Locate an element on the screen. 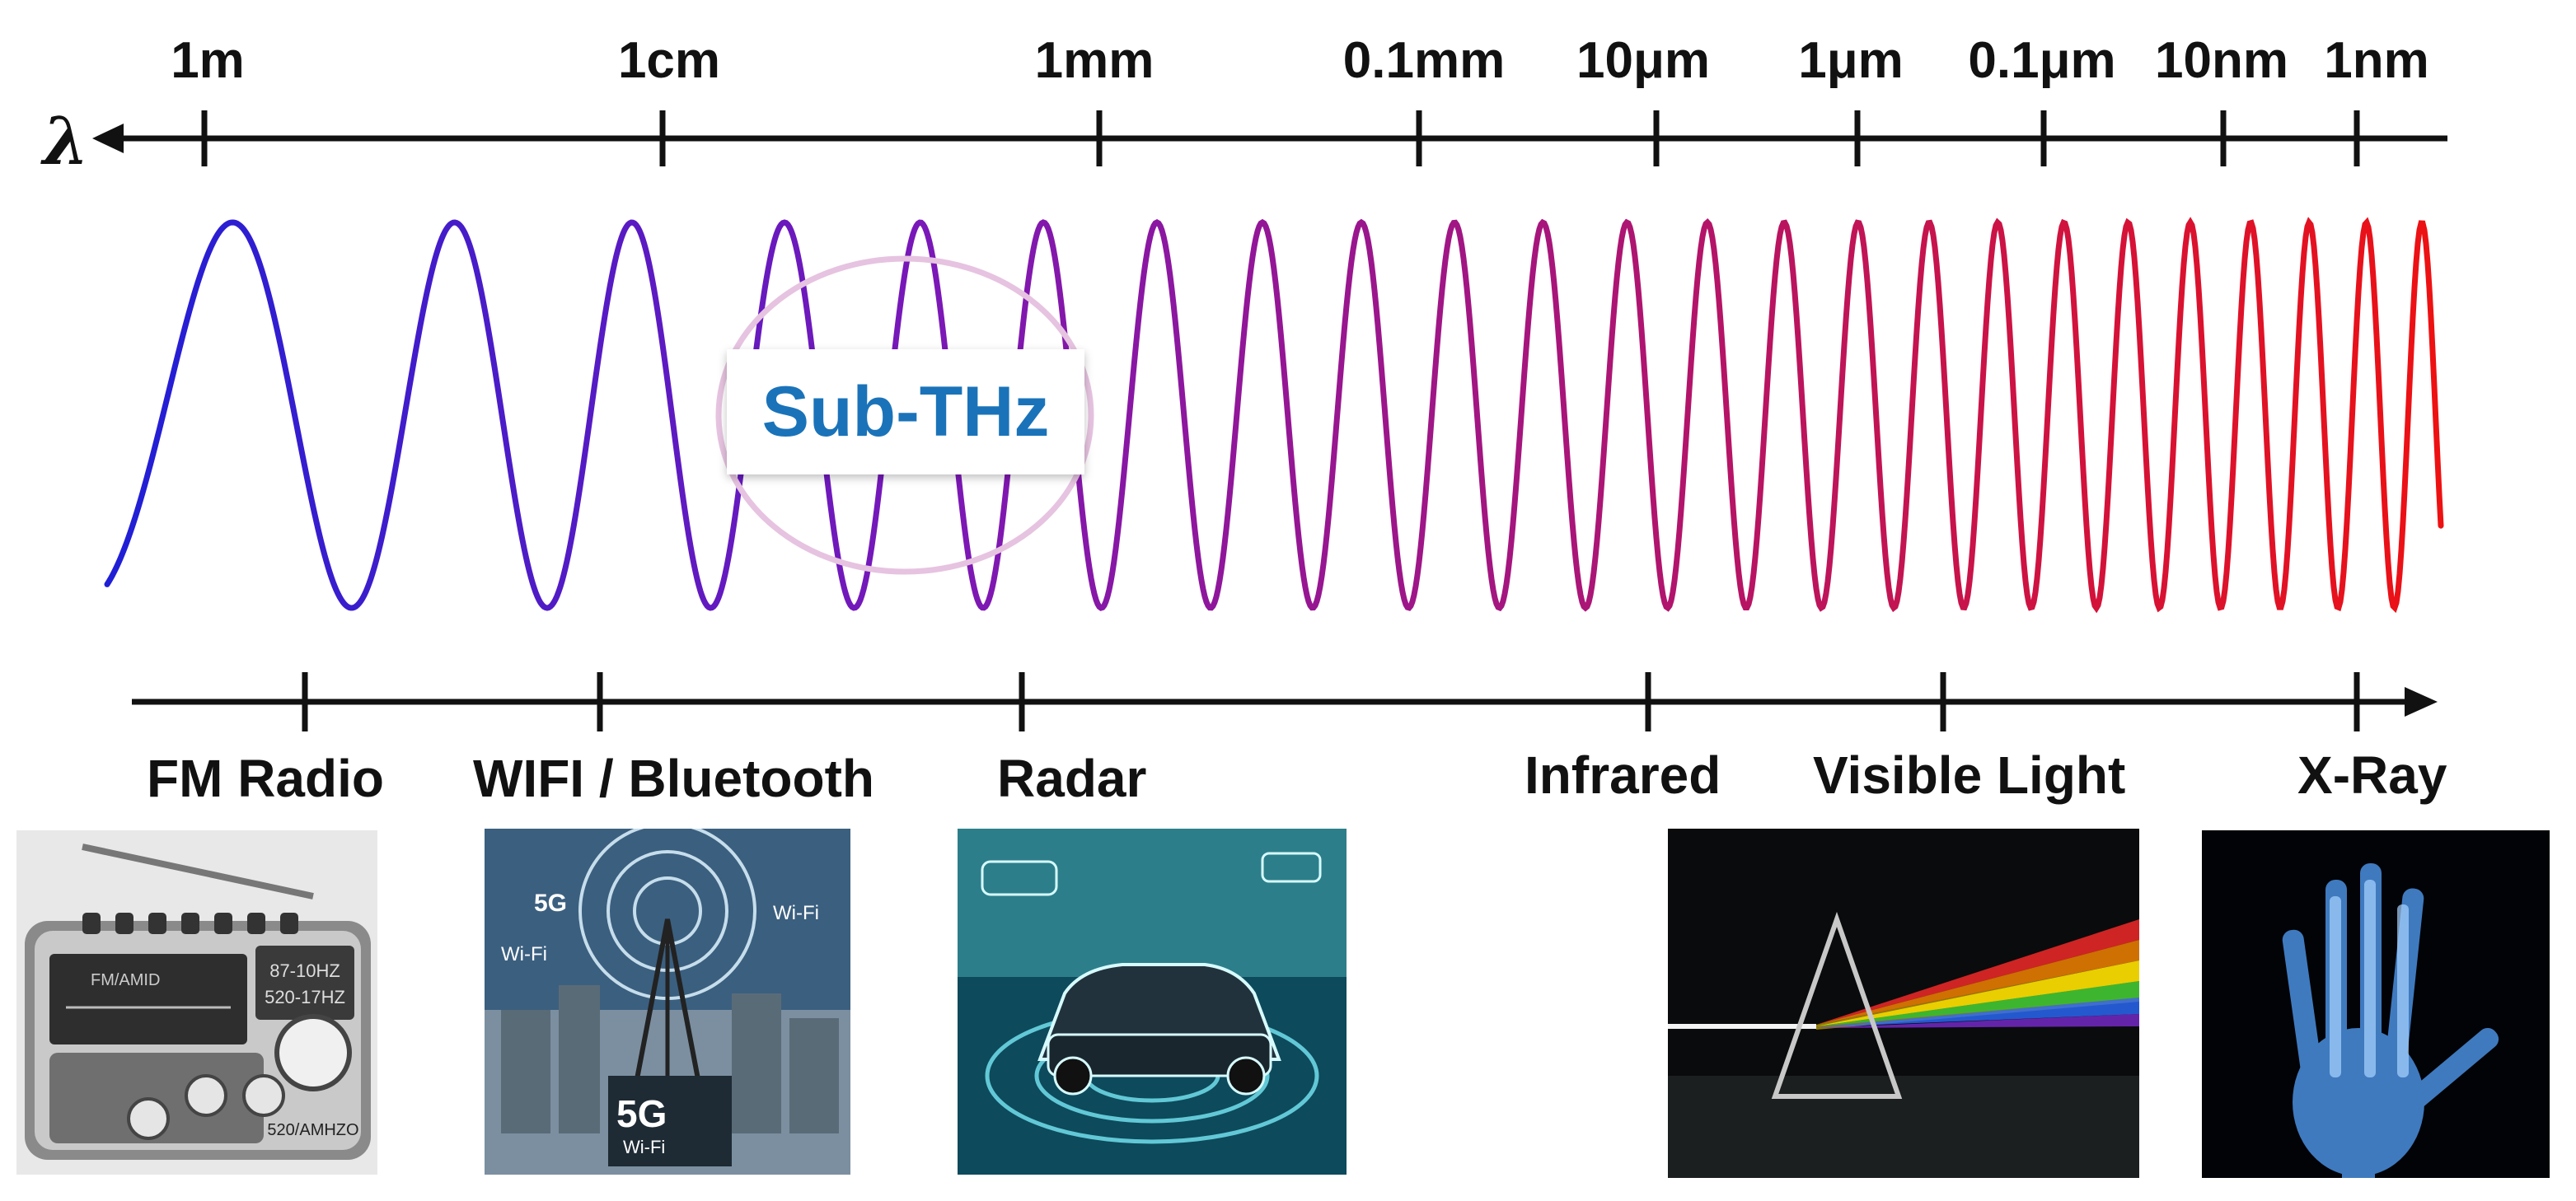  tick-label-1mm: 1mm is located at coordinates (1094, 61).